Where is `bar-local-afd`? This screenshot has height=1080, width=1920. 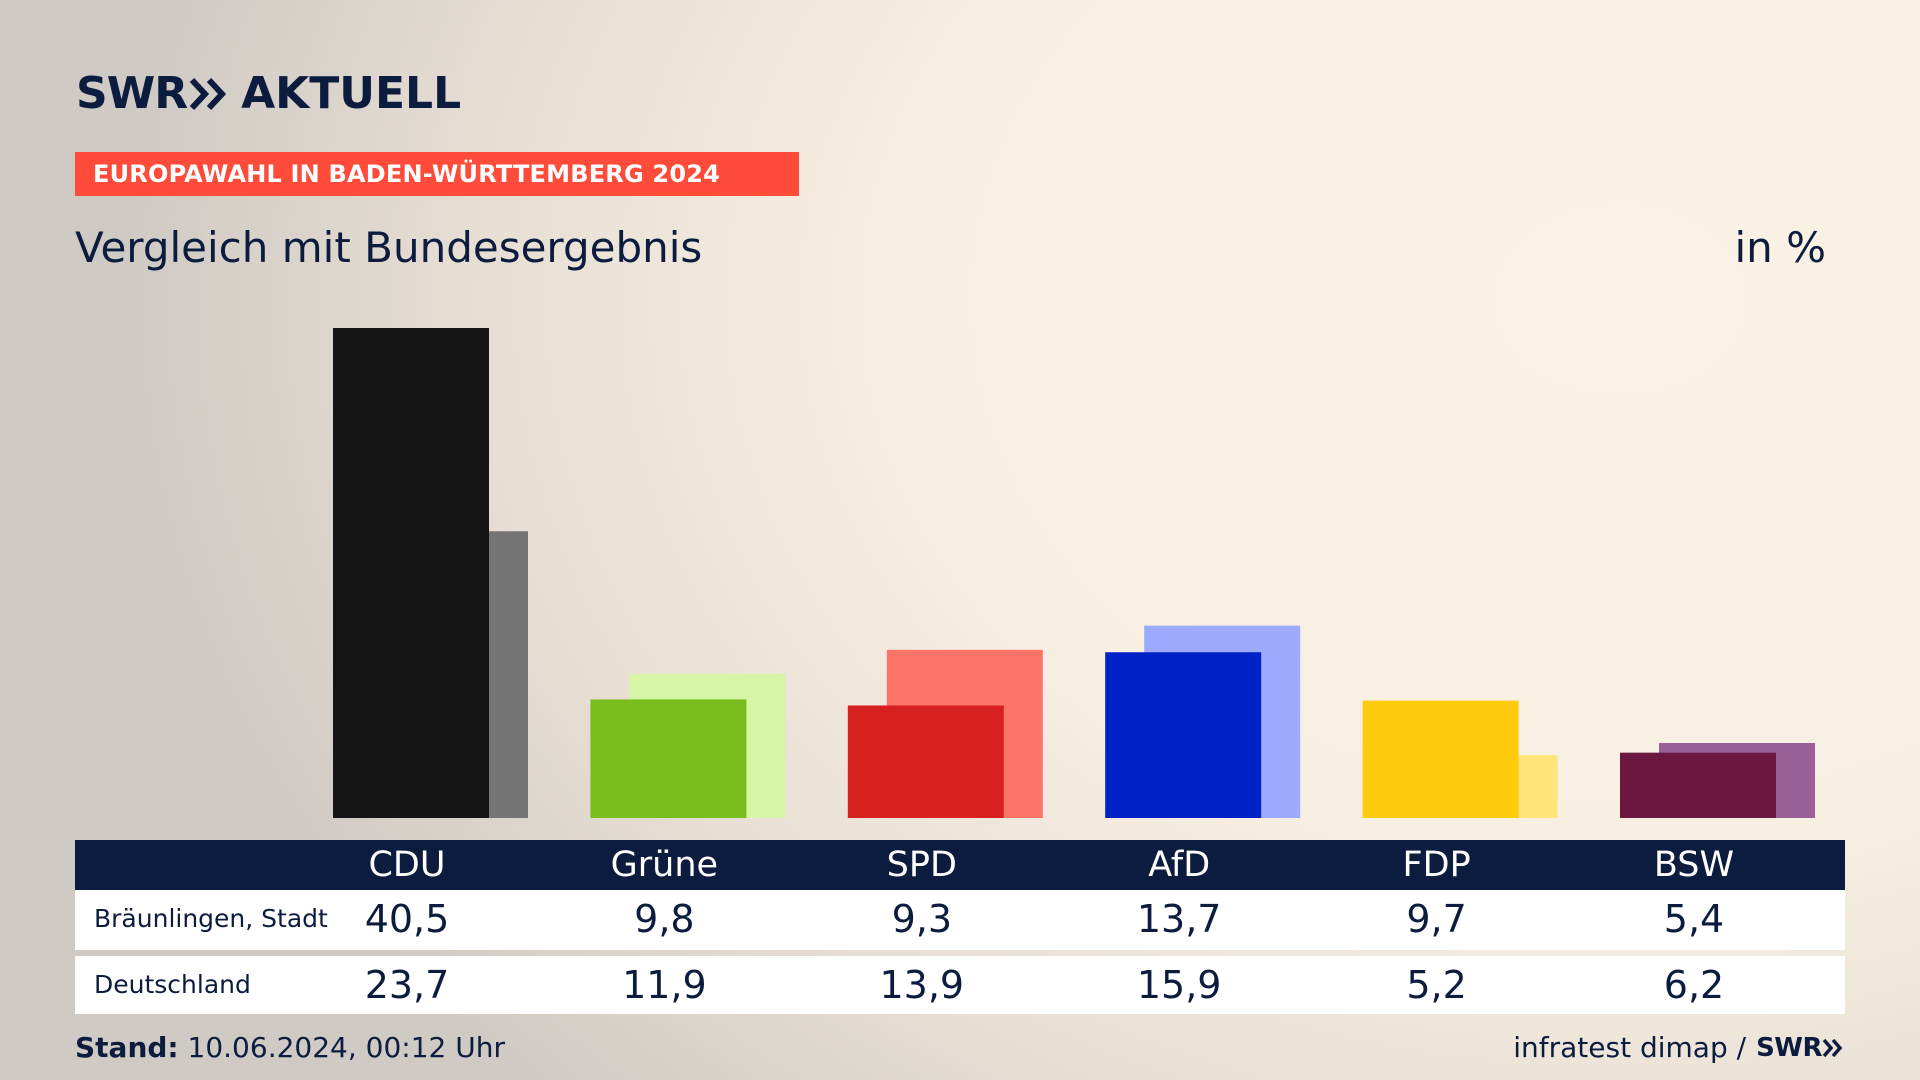 bar-local-afd is located at coordinates (1183, 735).